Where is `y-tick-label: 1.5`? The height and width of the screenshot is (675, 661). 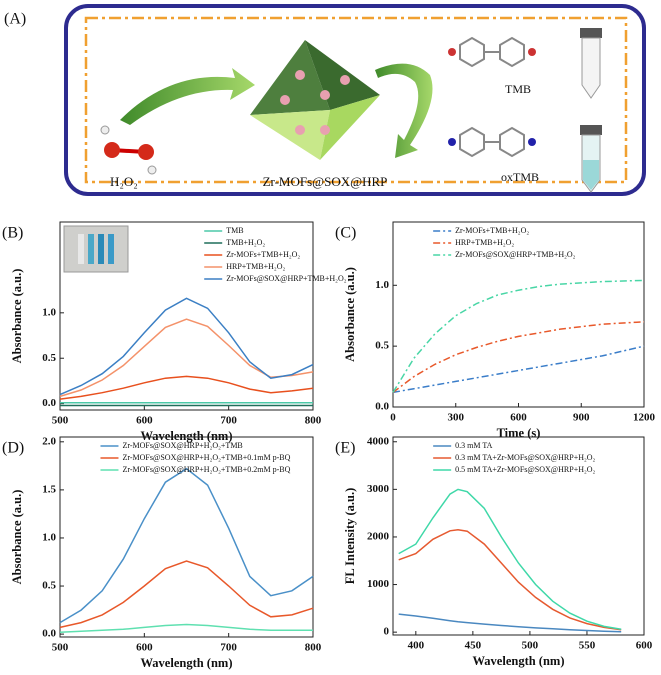
y-tick-label: 1.5 is located at coordinates (49, 489).